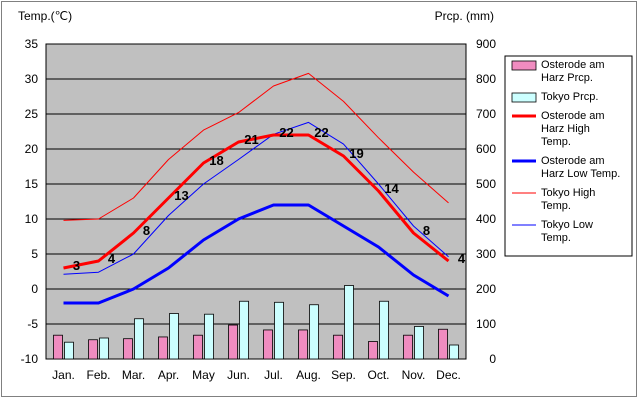 The image size is (640, 401). Describe the element at coordinates (32, 79) in the screenshot. I see `y-left-tick-label: 30` at that location.